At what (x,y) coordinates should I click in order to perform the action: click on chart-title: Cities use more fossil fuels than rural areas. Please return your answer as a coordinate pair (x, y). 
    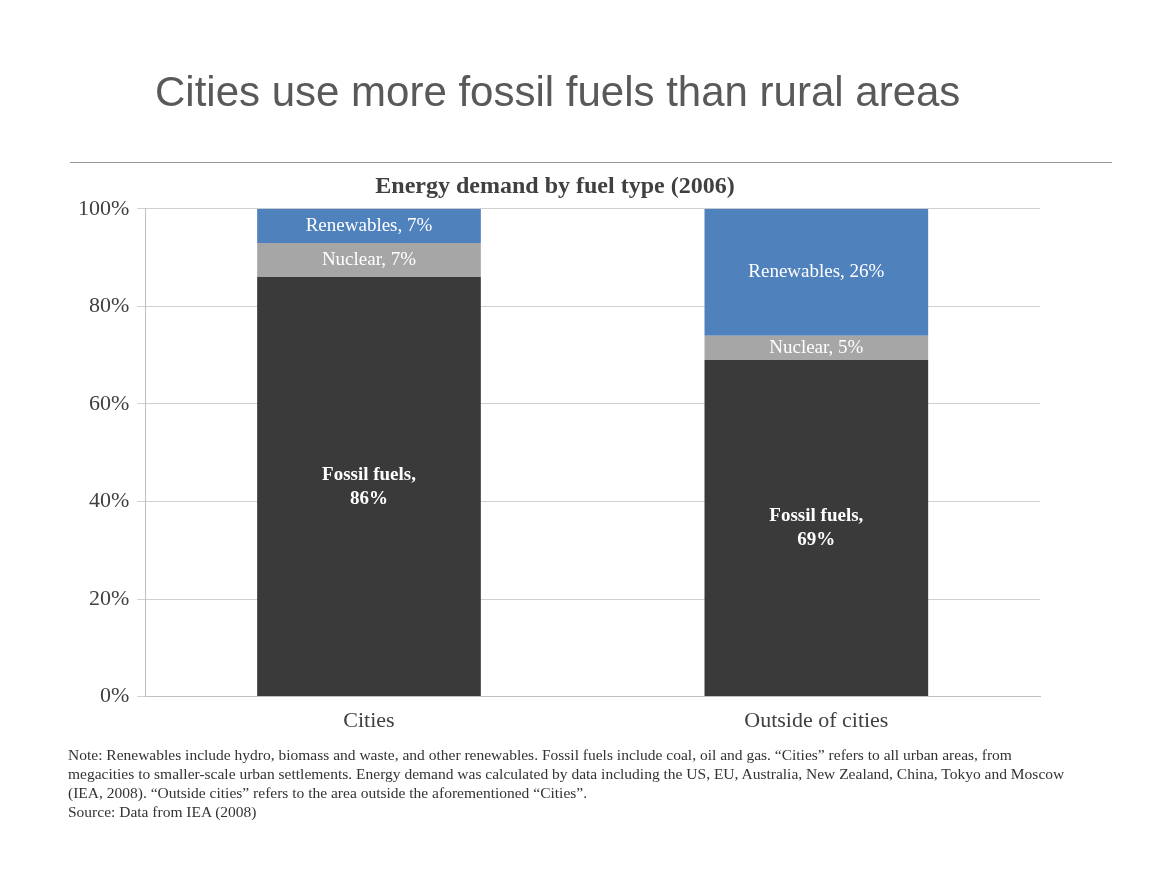
    Looking at the image, I should click on (558, 92).